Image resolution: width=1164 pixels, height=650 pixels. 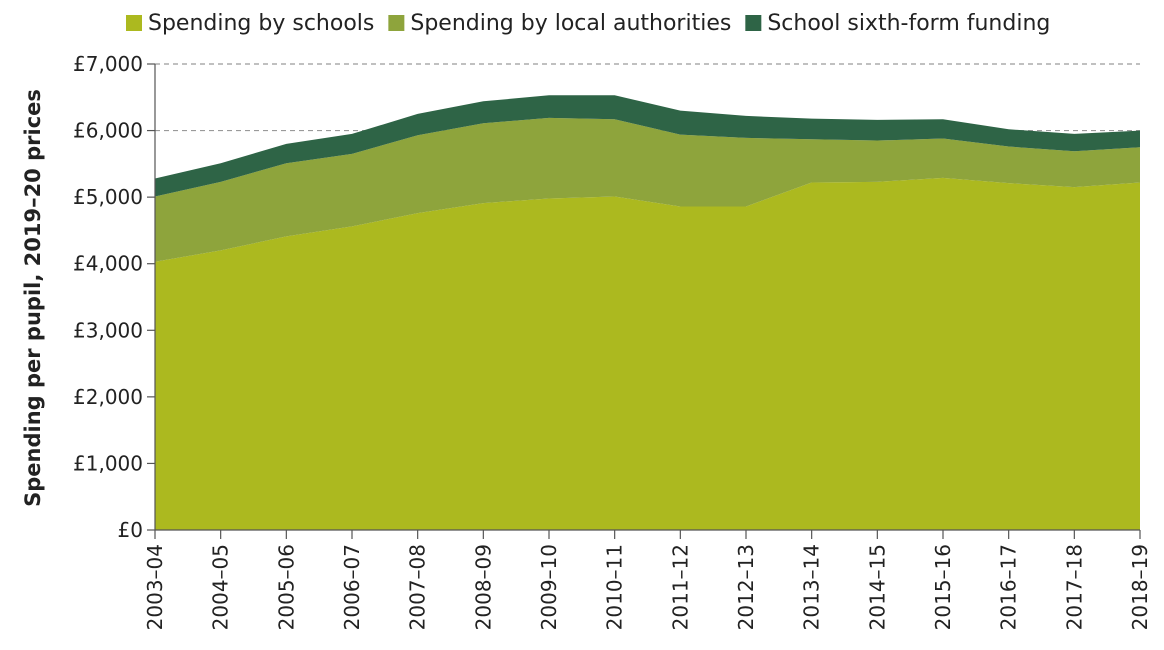 I want to click on x-tick-label: 2005–06, so click(x=286, y=587).